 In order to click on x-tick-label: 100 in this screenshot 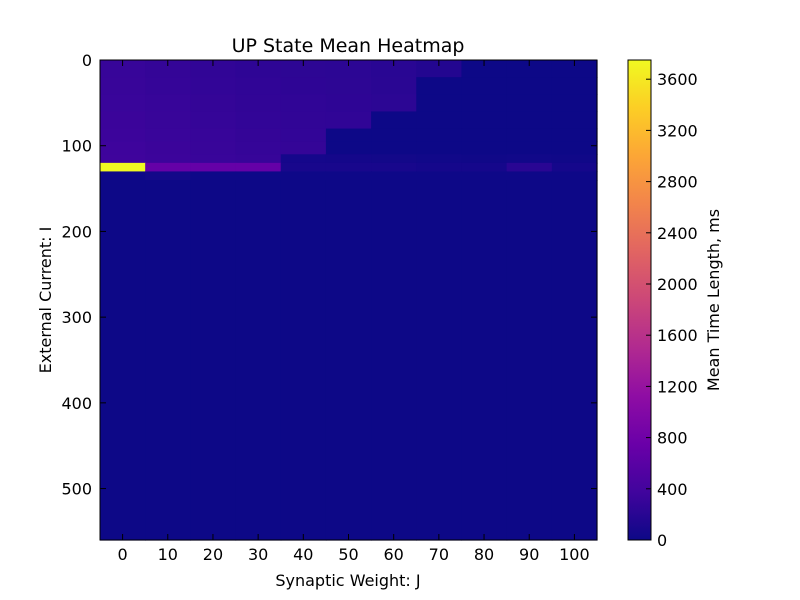, I will do `click(574, 554)`.